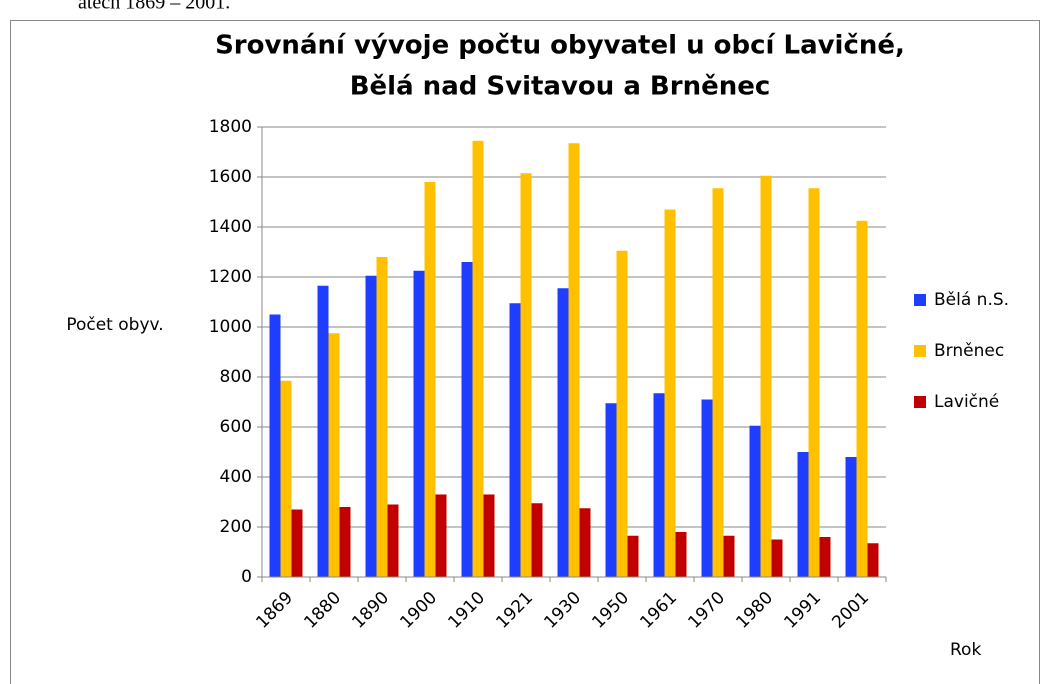 Image resolution: width=1052 pixels, height=684 pixels. I want to click on y-tick-label: 400, so click(236, 477).